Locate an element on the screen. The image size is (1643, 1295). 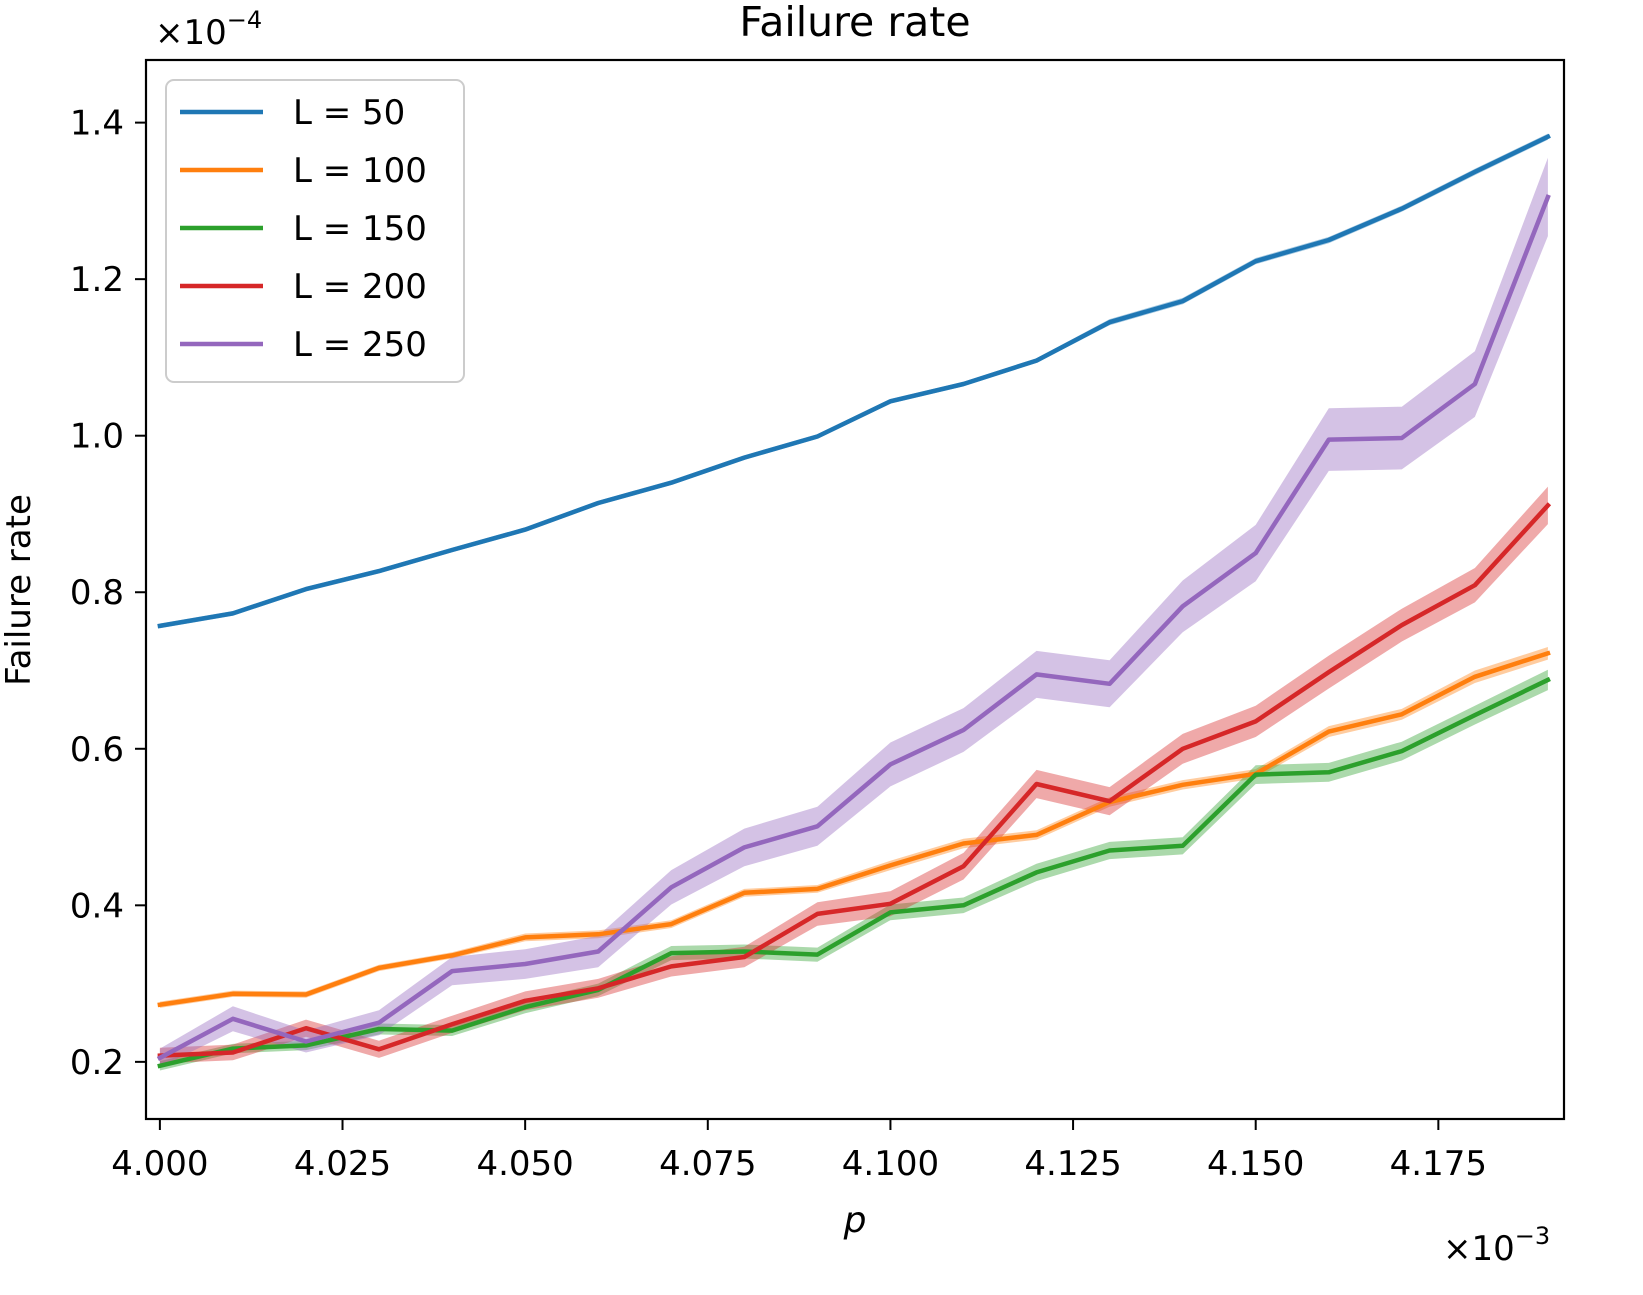
y-tick-label-4: 1.0 is located at coordinates (97, 437).